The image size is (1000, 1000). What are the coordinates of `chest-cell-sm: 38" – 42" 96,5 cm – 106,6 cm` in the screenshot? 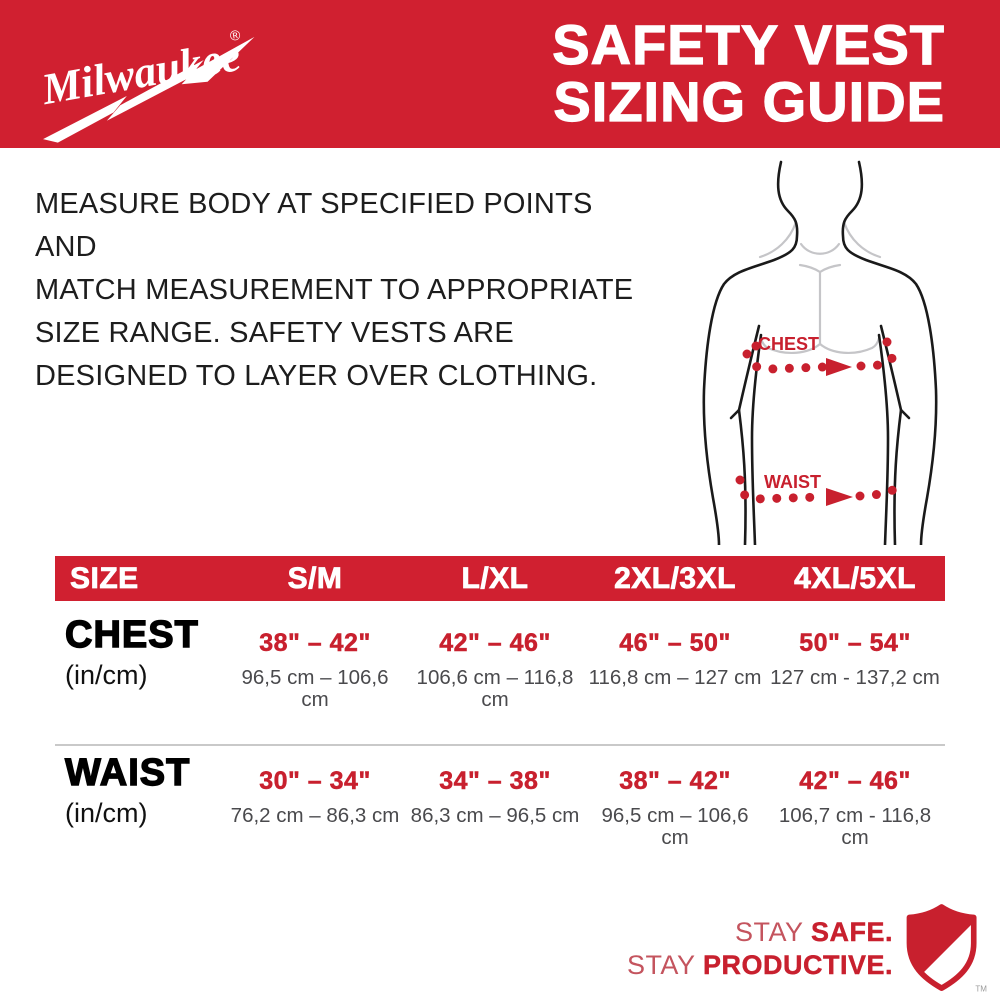 It's located at (315, 663).